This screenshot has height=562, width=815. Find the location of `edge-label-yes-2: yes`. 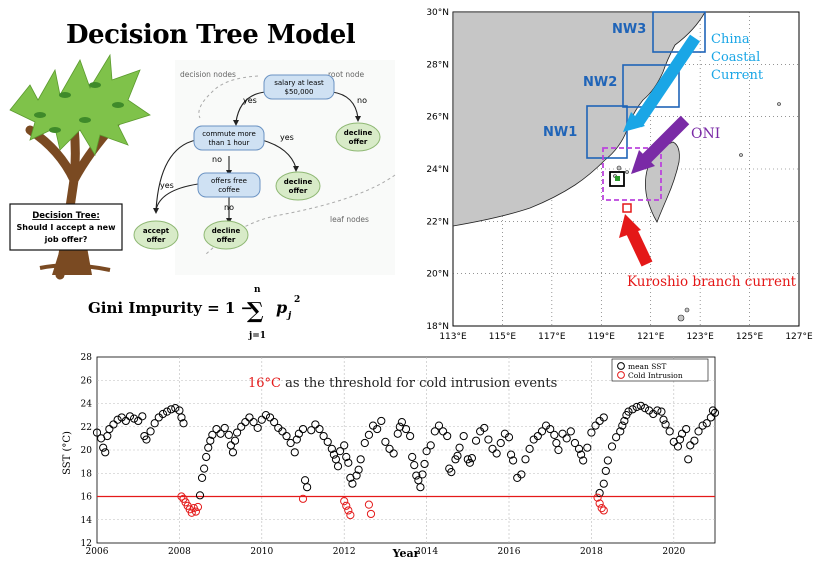

edge-label-yes-2: yes is located at coordinates (287, 137).